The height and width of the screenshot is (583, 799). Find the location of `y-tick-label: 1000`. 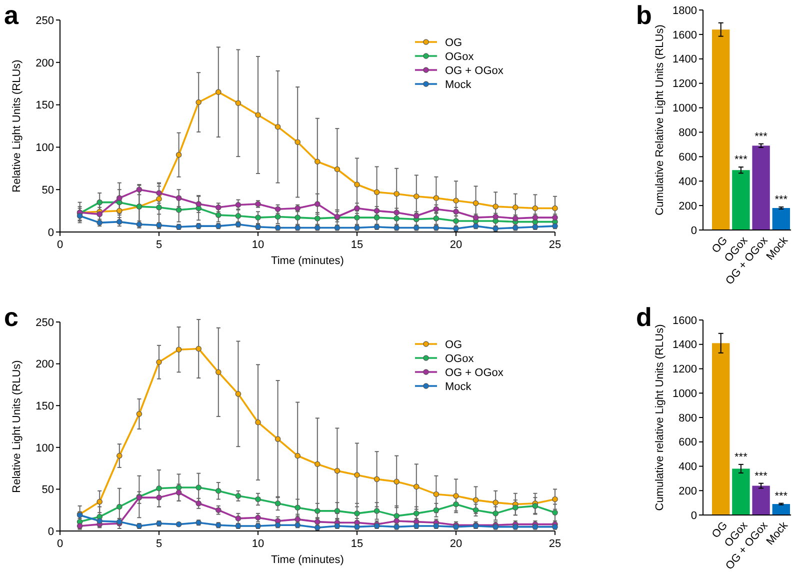

y-tick-label: 1000 is located at coordinates (684, 394).